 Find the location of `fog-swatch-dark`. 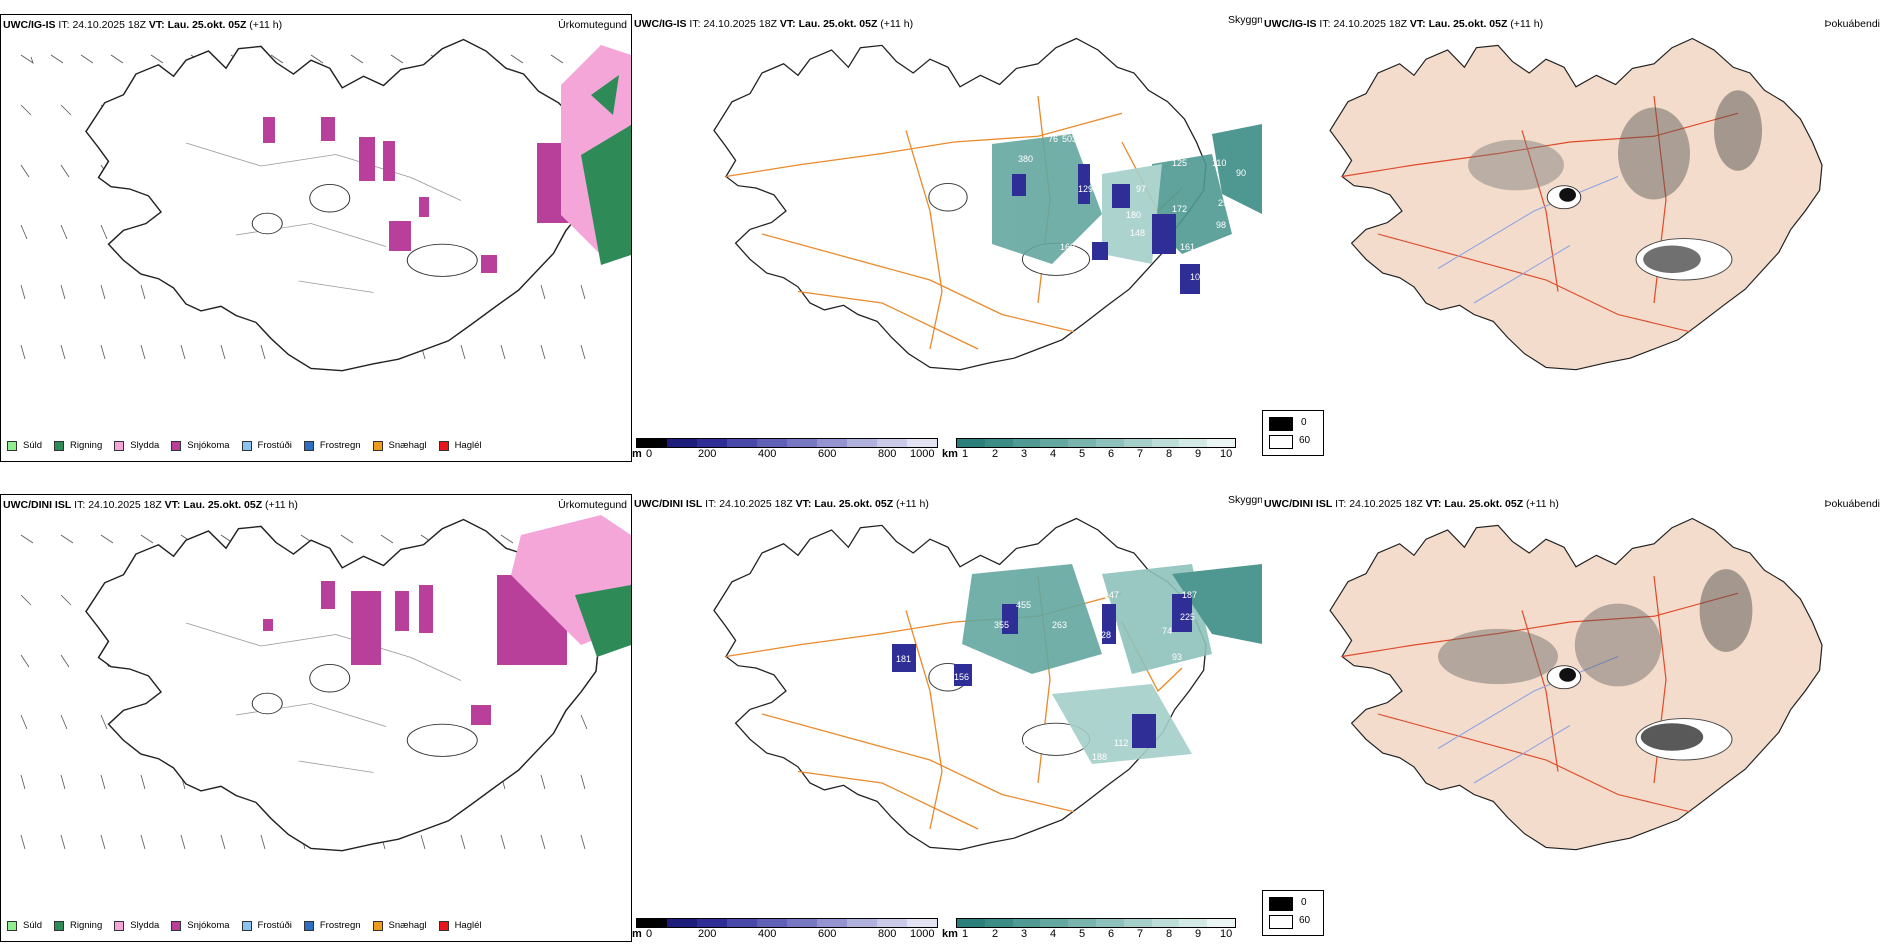

fog-swatch-dark is located at coordinates (1281, 424).